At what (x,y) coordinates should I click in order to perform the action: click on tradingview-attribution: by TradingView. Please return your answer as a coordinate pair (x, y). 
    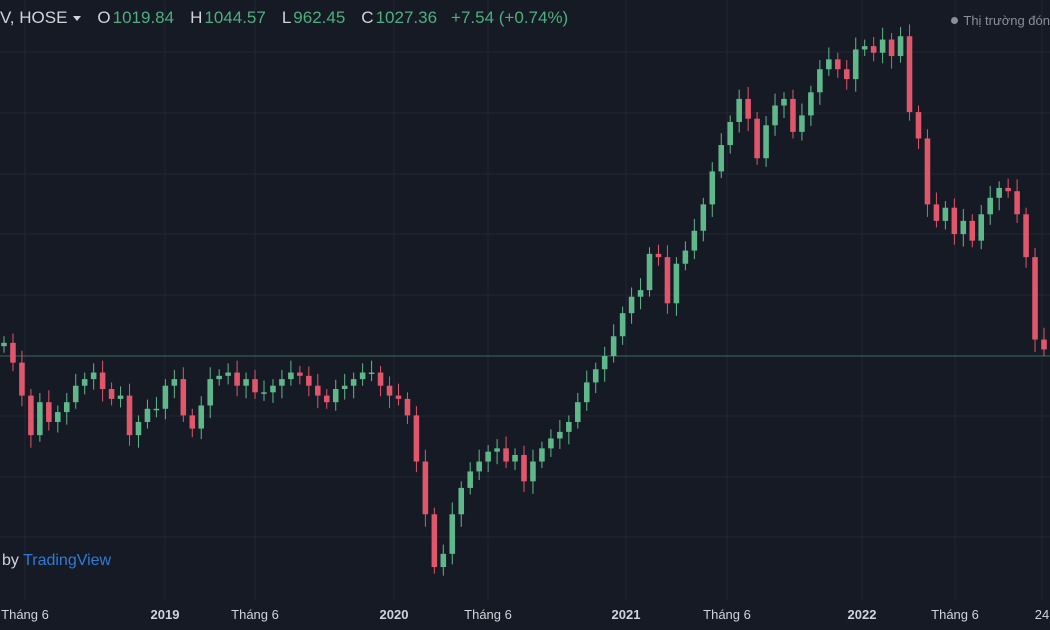
    Looking at the image, I should click on (56, 561).